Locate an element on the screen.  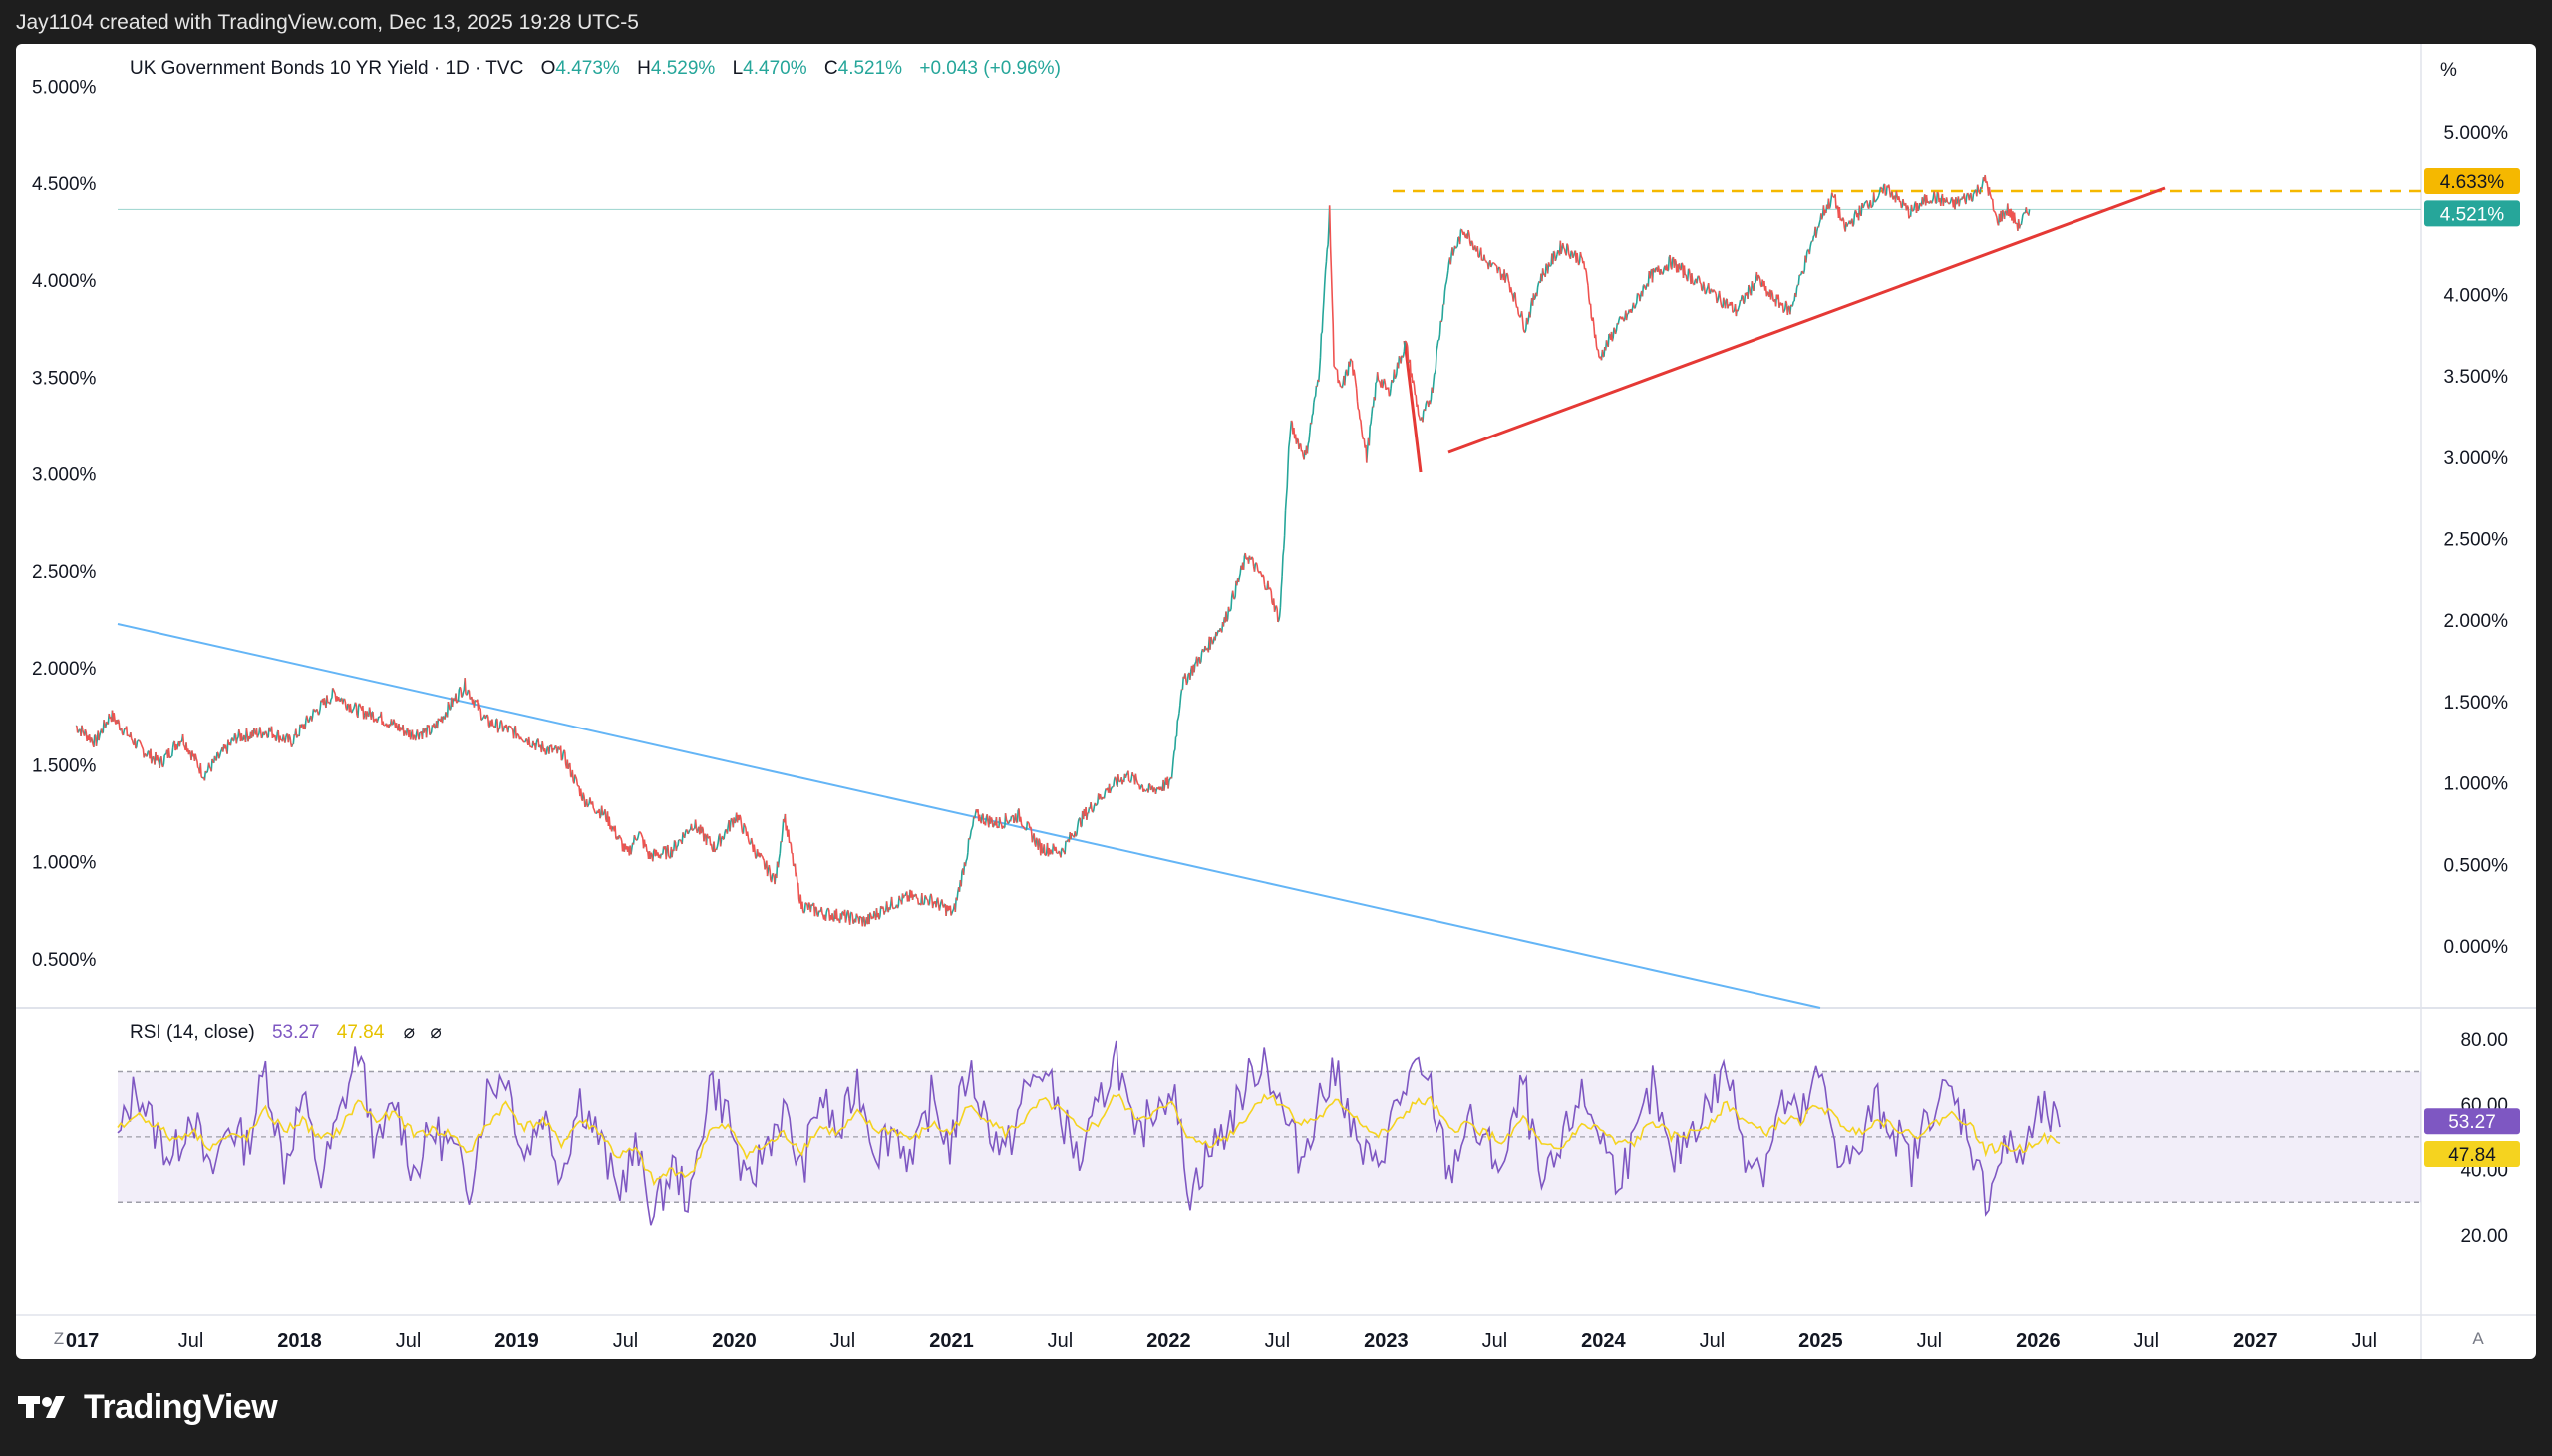
level-badge-bg is located at coordinates (2472, 180).